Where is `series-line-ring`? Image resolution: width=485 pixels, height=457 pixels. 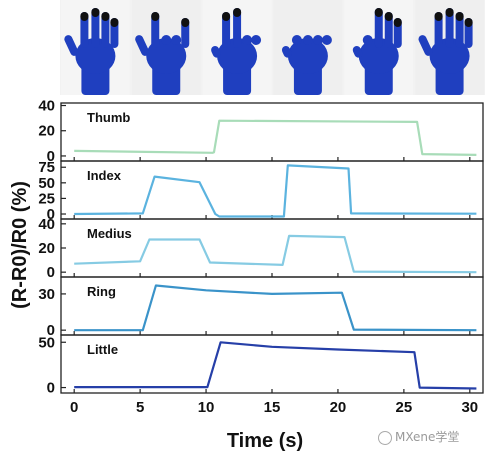 series-line-ring is located at coordinates (275, 308).